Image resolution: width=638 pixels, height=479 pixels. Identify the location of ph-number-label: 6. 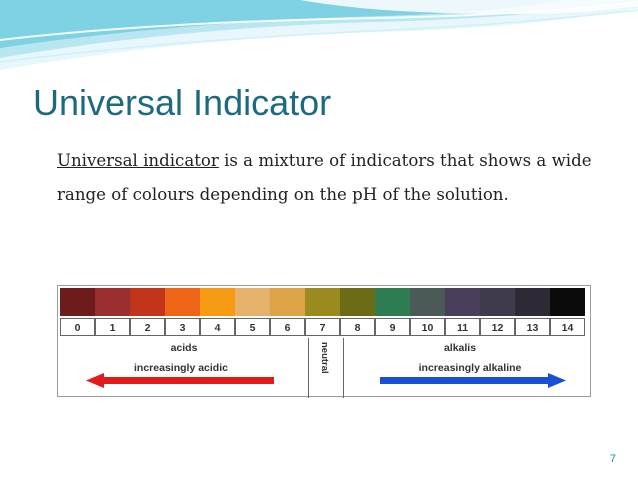
(288, 328).